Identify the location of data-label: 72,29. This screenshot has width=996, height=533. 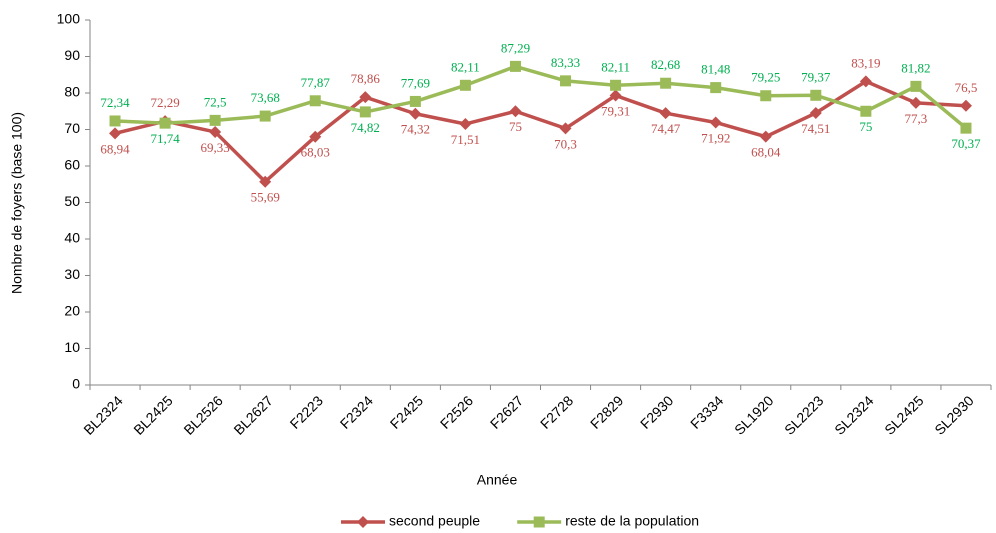
(164, 102).